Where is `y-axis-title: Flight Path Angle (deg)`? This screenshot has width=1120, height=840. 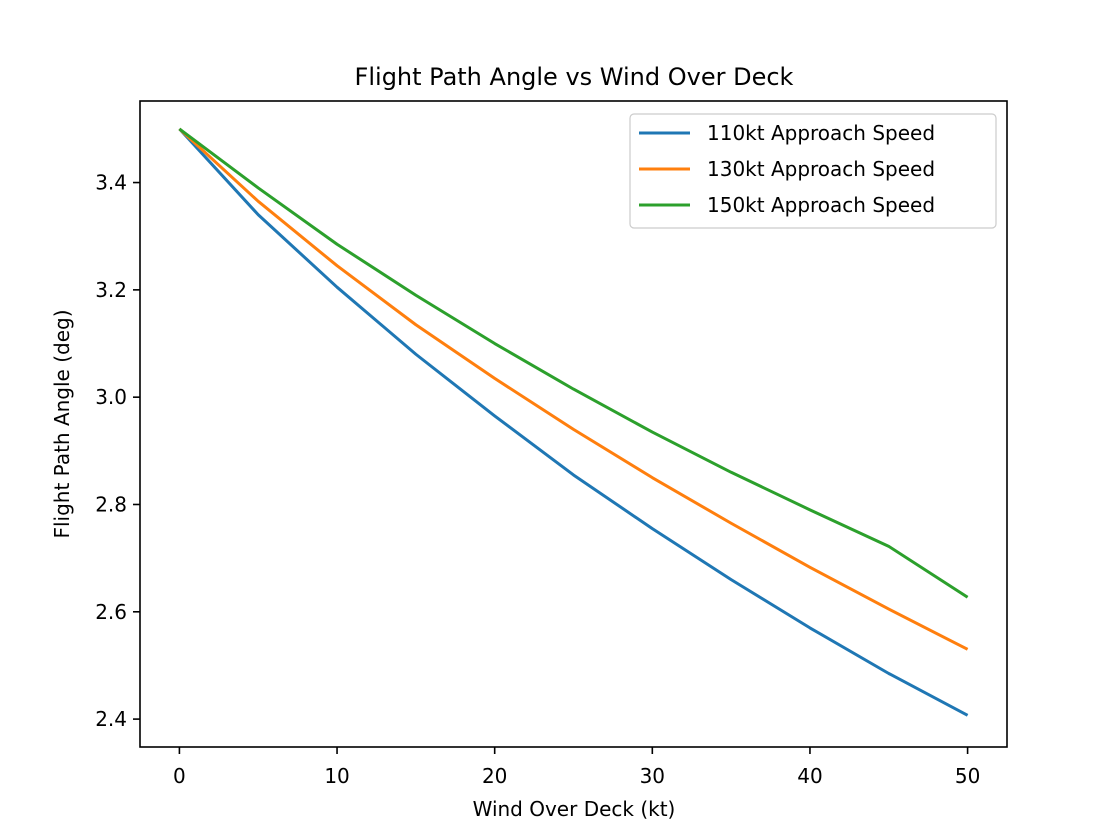
y-axis-title: Flight Path Angle (deg) is located at coordinates (62, 423).